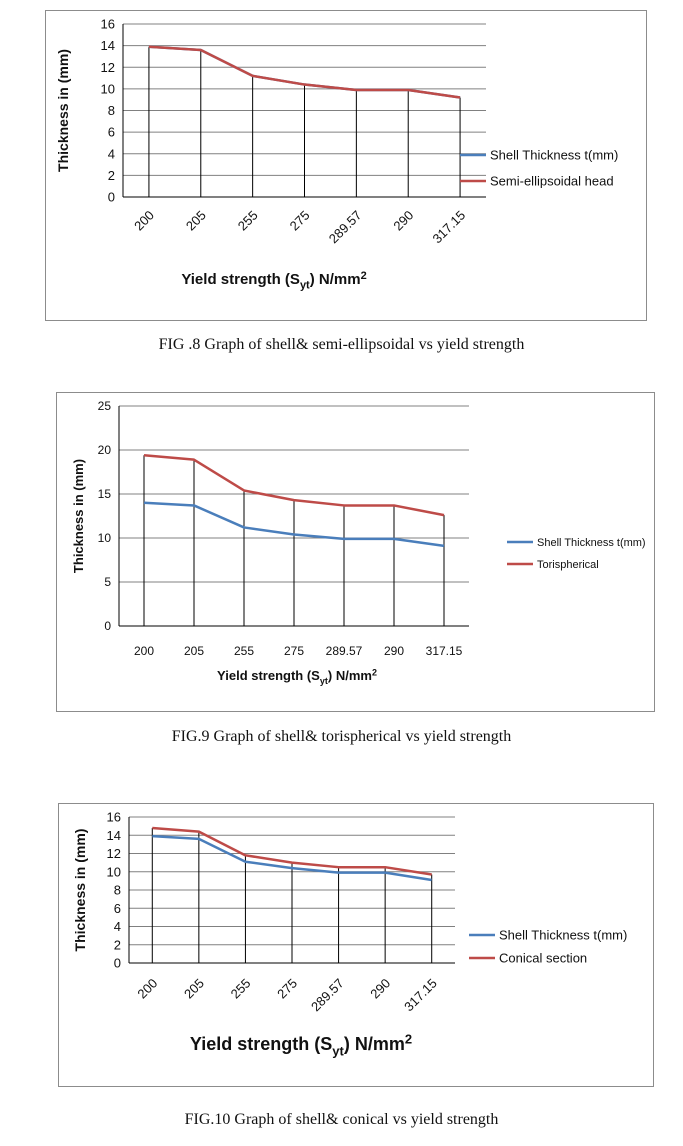 Image resolution: width=683 pixels, height=1146 pixels. Describe the element at coordinates (105, 450) in the screenshot. I see `y-tick-label: 20` at that location.